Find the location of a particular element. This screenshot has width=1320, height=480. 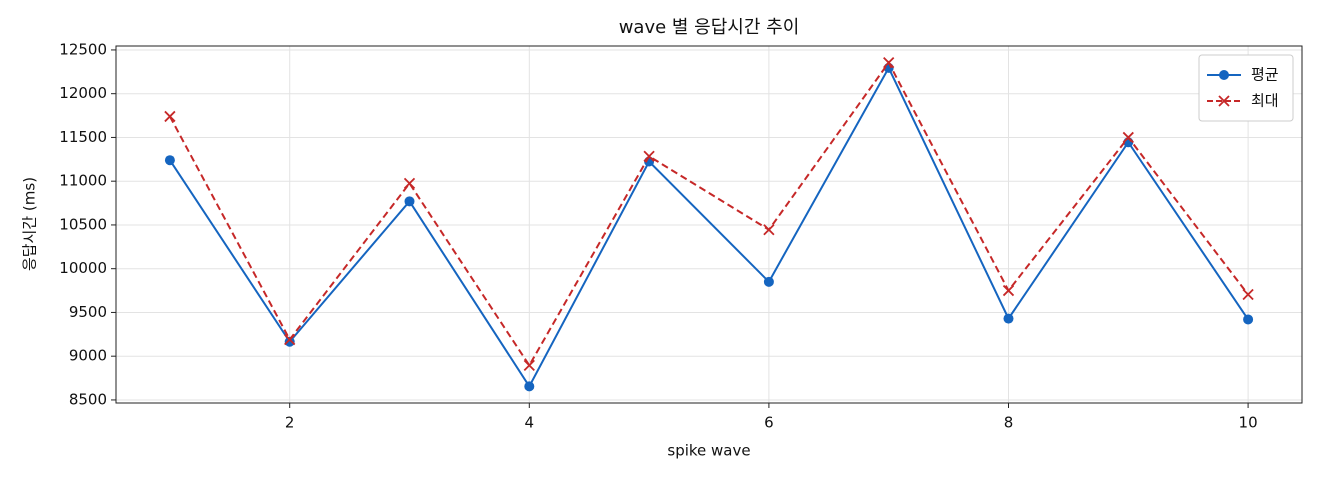

y-tick-label: 12500 is located at coordinates (83, 49).